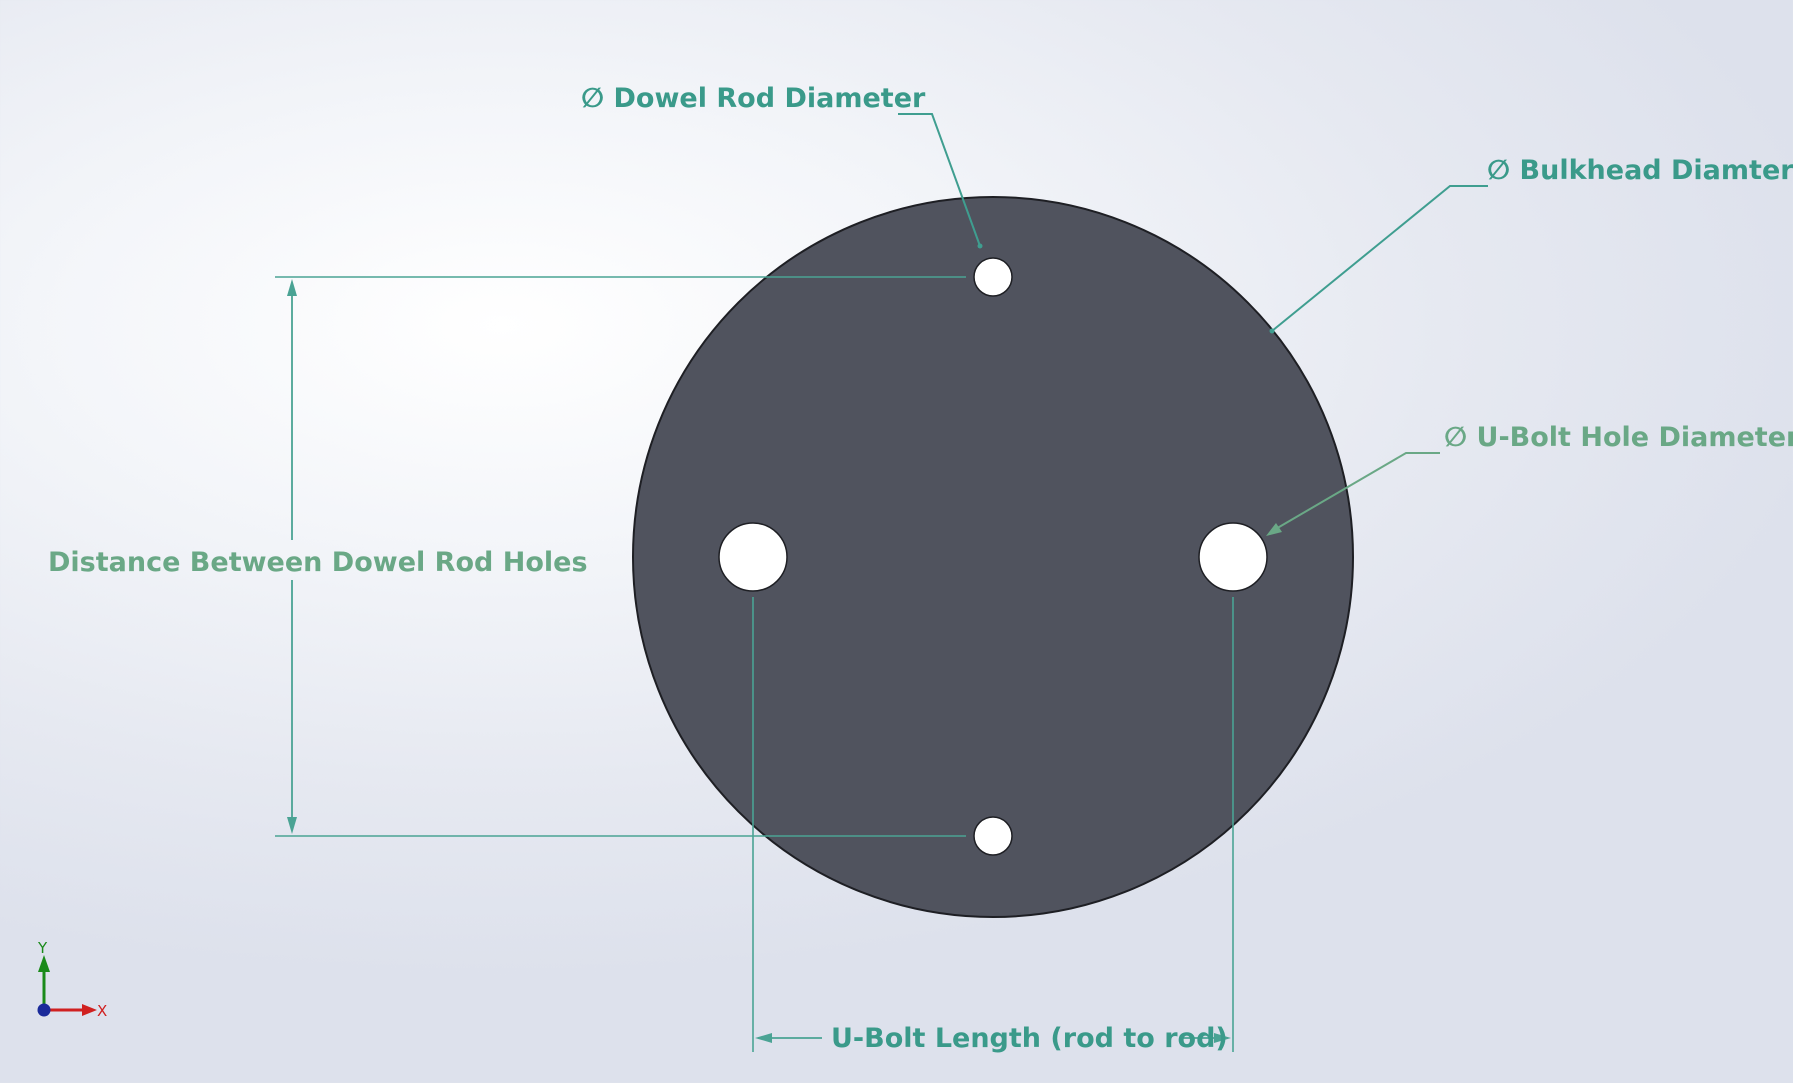  Describe the element at coordinates (42, 948) in the screenshot. I see `triad-y-label: Y` at that location.